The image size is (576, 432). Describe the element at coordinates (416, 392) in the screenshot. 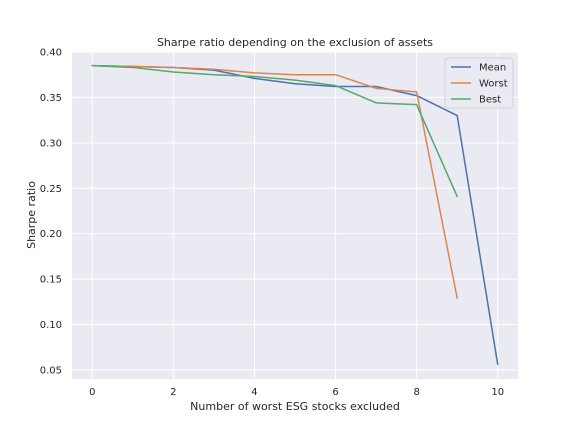

I see `x-tick-label: 8` at that location.